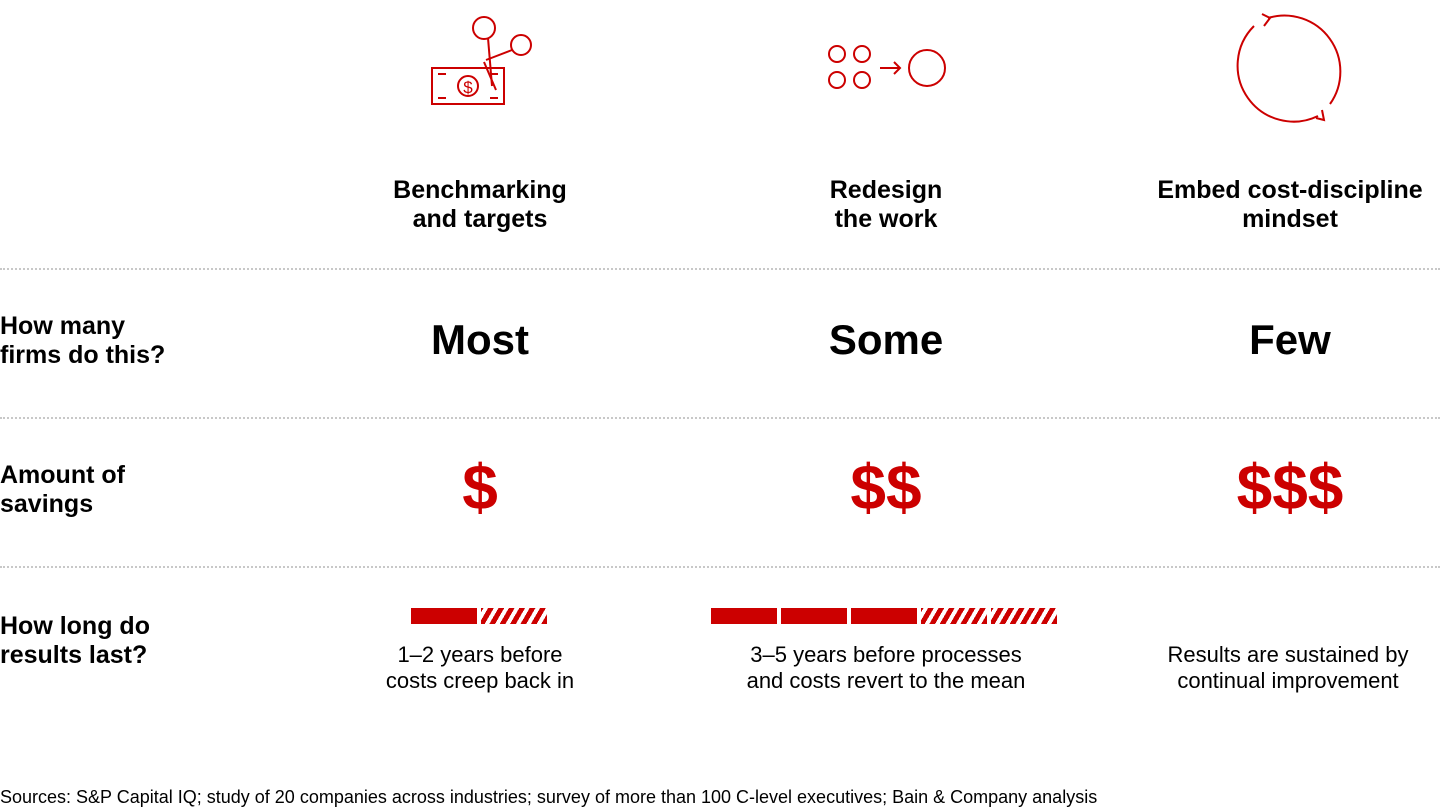  Describe the element at coordinates (481, 60) in the screenshot. I see `scissors-cutting-money-icon: $` at that location.